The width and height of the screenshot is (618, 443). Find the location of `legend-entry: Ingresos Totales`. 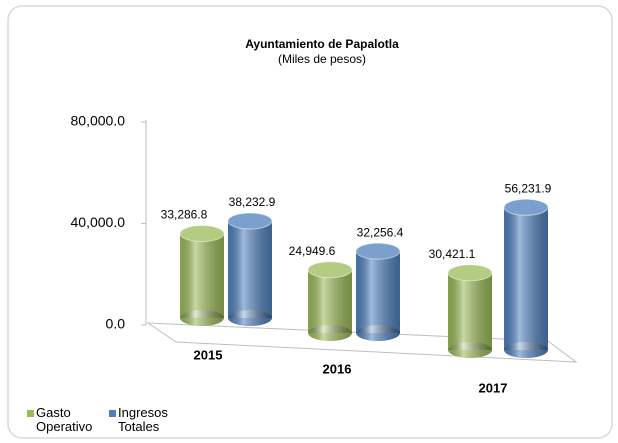

legend-entry: Ingresos Totales is located at coordinates (143, 419).